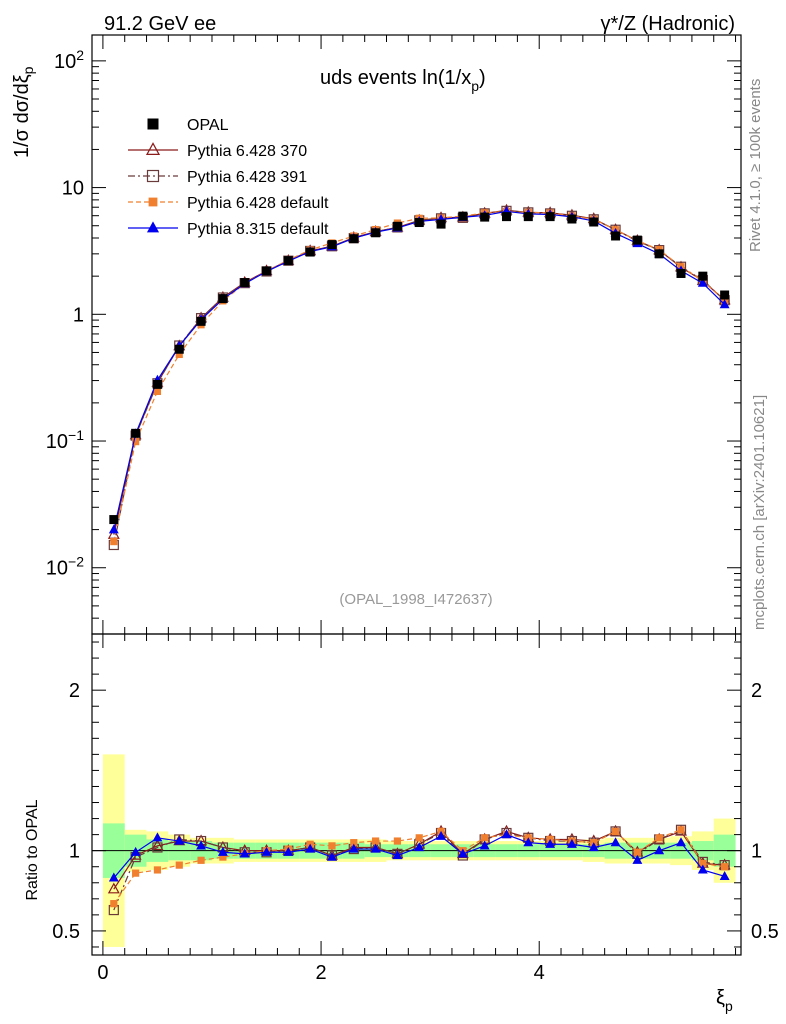 The height and width of the screenshot is (1024, 786). I want to click on legend-label: Pythia 6.428 370, so click(247, 151).